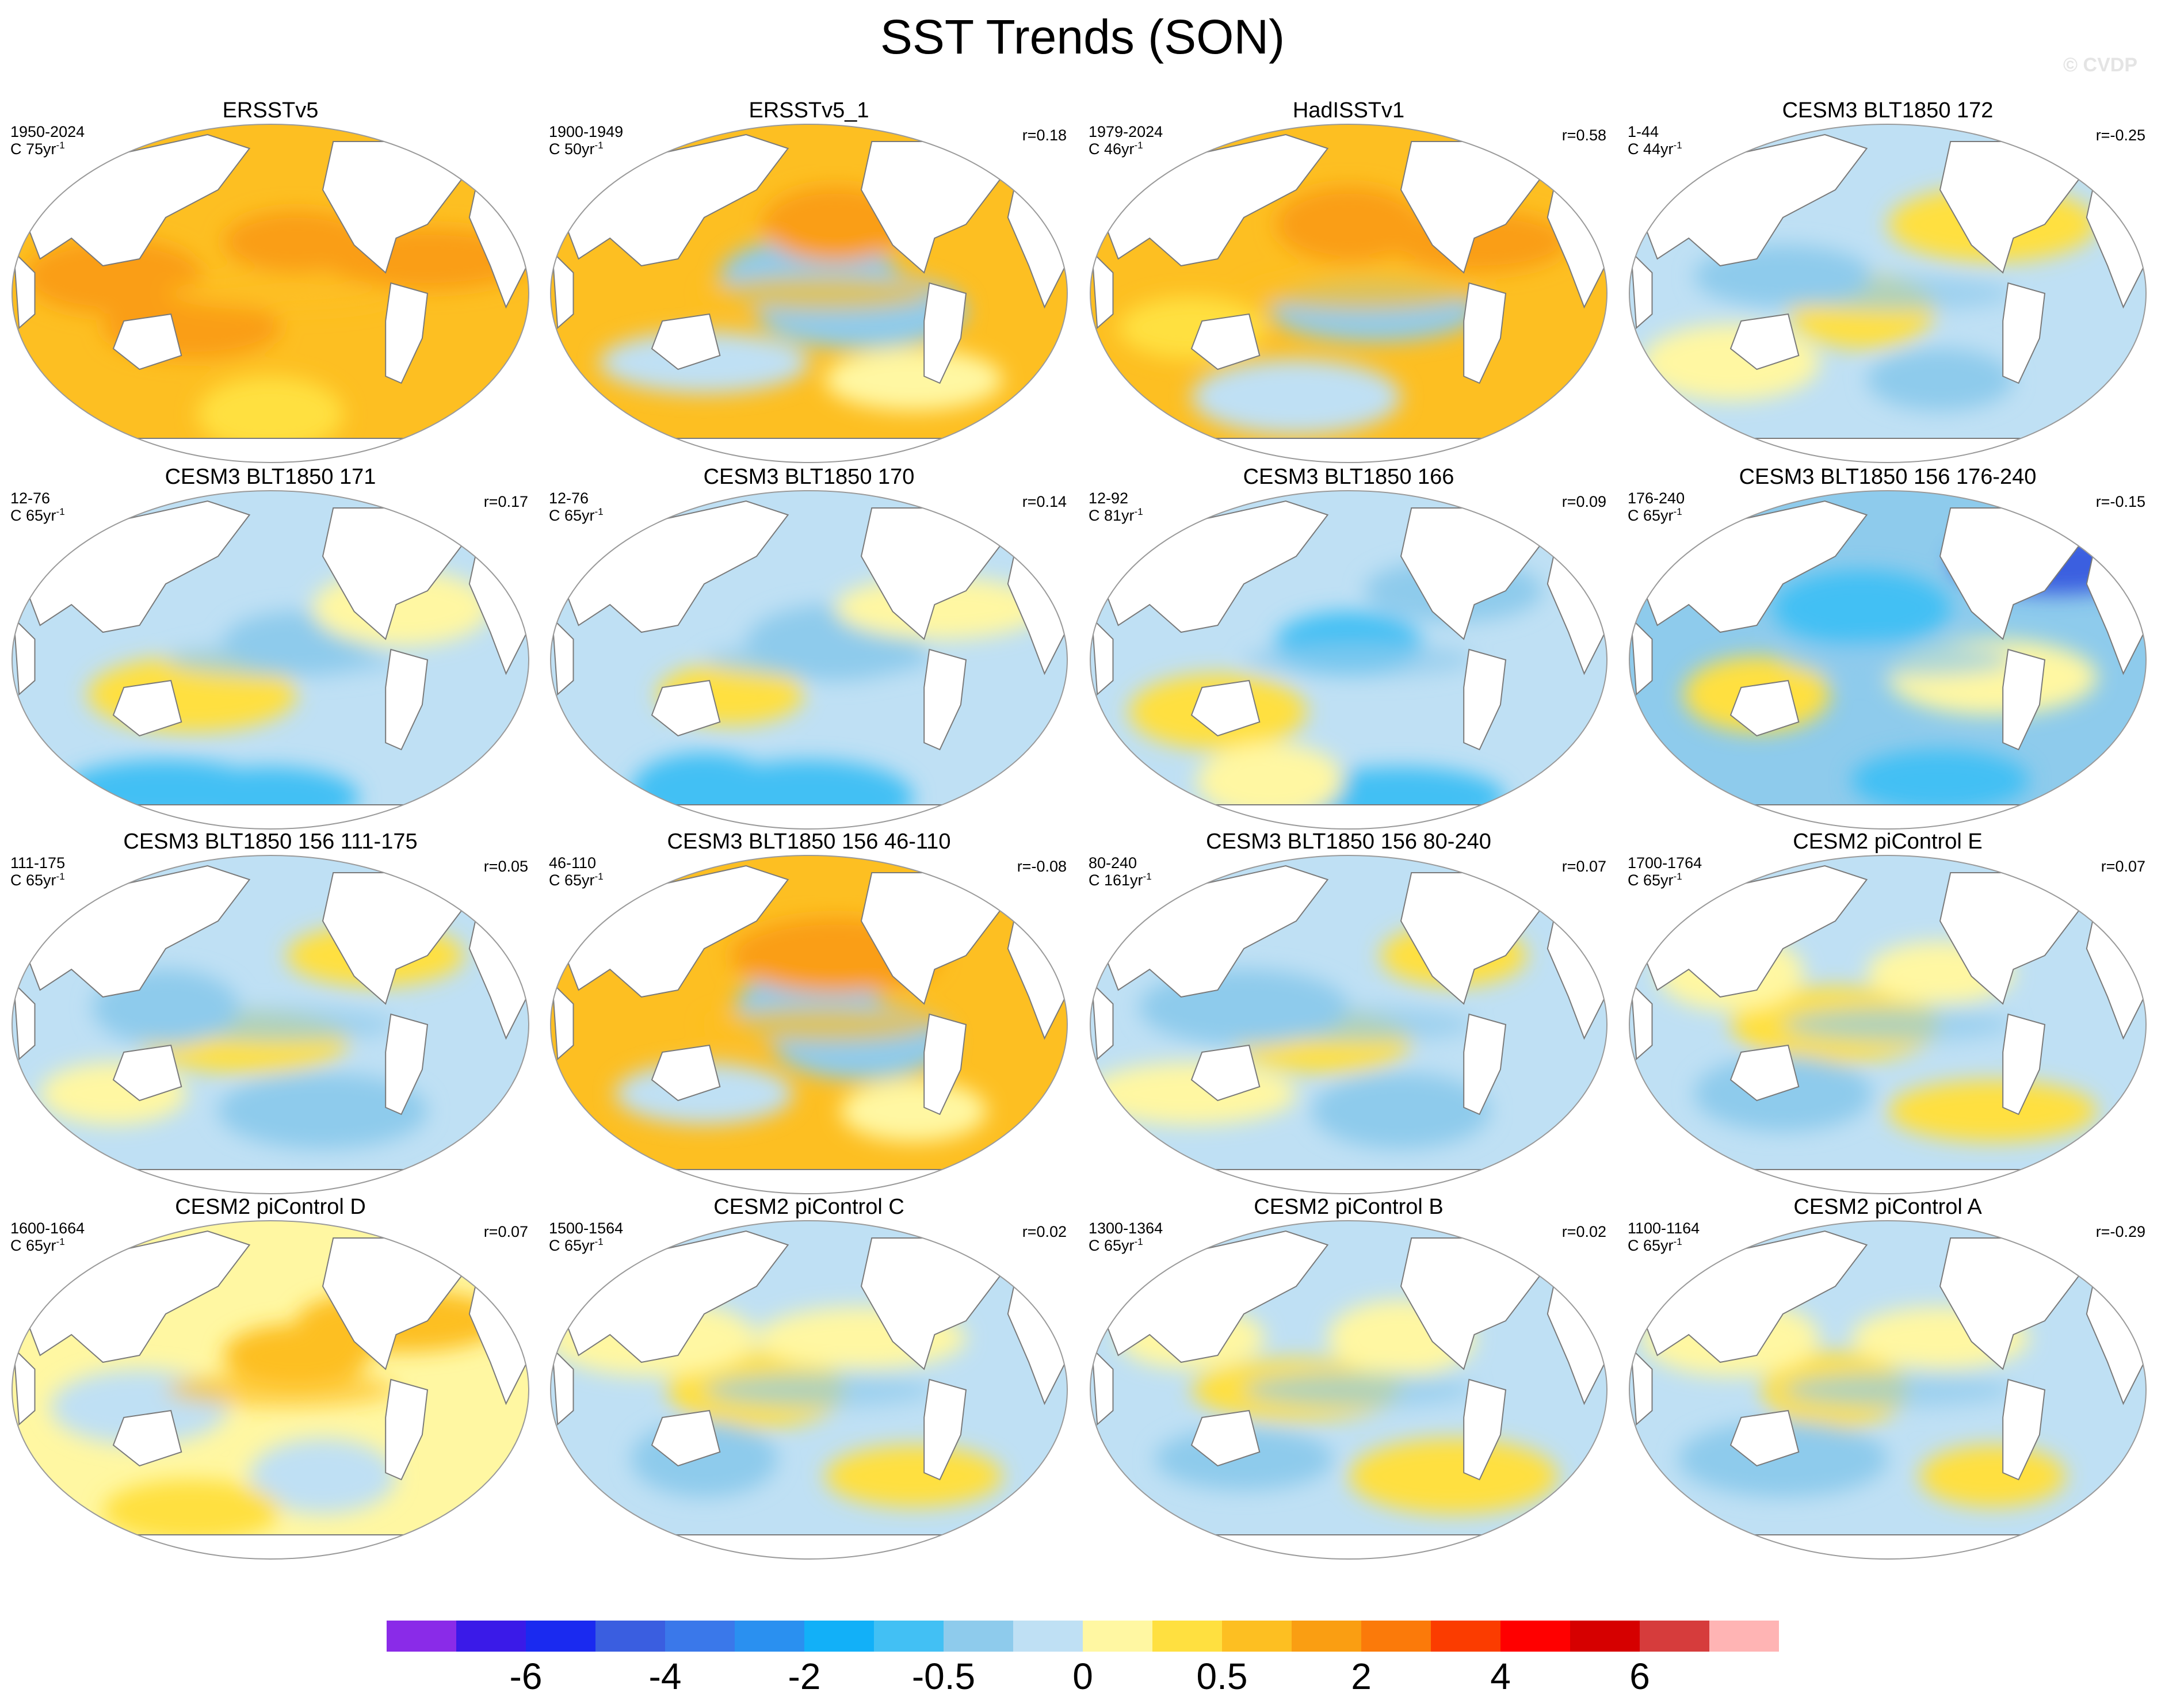 The width and height of the screenshot is (2165, 1708). Describe the element at coordinates (1082, 37) in the screenshot. I see `figure-title: SST Trends (SON)` at that location.